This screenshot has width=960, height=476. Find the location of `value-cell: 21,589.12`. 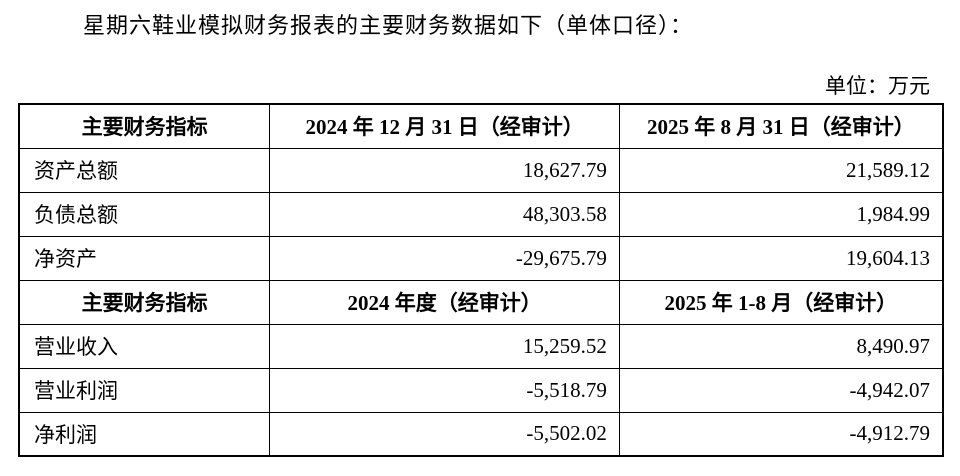

value-cell: 21,589.12 is located at coordinates (781, 170).